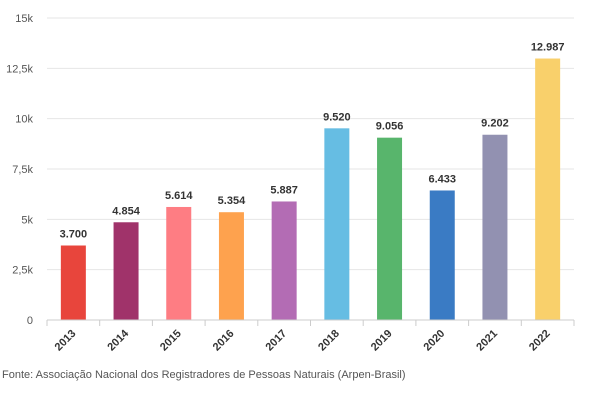 The width and height of the screenshot is (608, 400). What do you see at coordinates (303, 340) in the screenshot?
I see `x-axis-tick-labels: 2013 2014 2015 2016 2017 2018 2019 2020 2021 2022` at bounding box center [303, 340].